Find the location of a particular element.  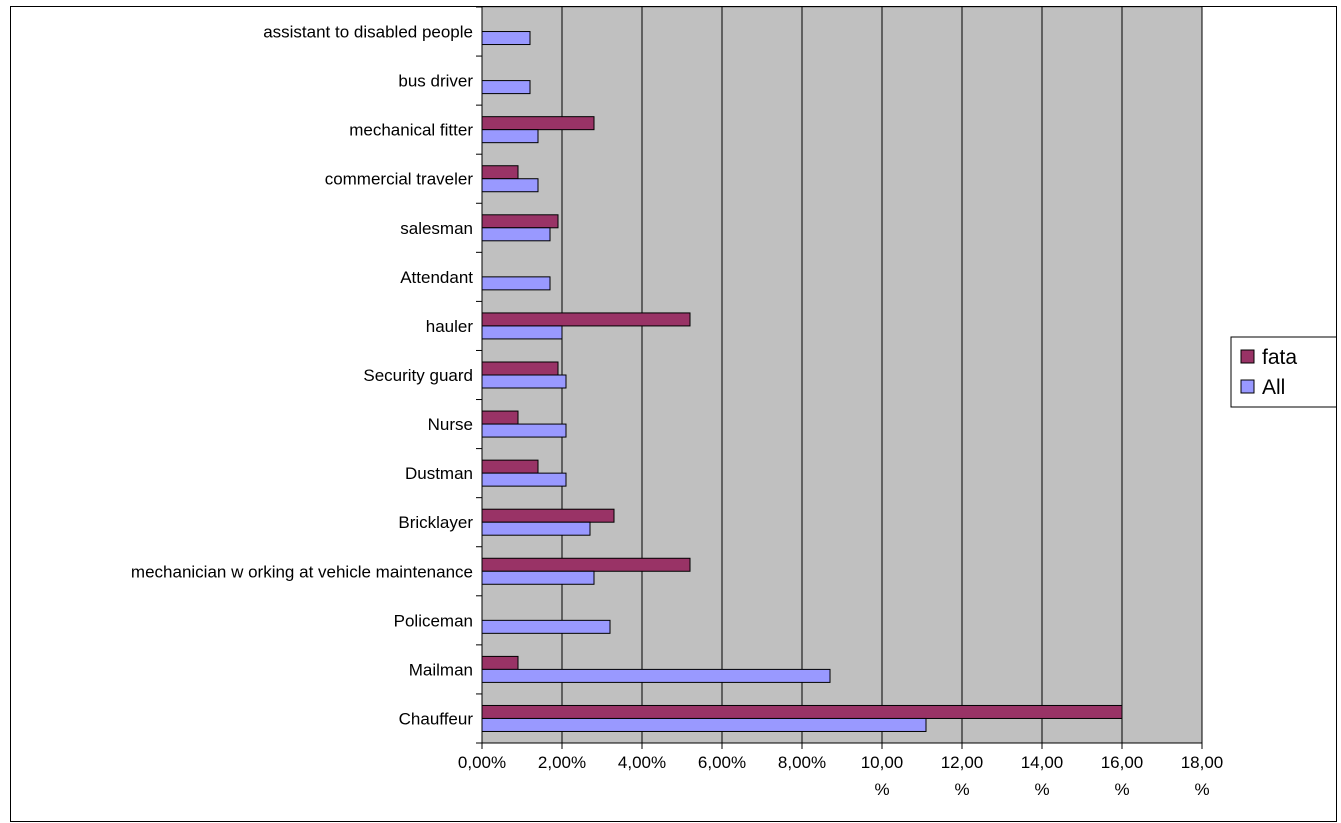

category-label: bus driver is located at coordinates (435, 81).